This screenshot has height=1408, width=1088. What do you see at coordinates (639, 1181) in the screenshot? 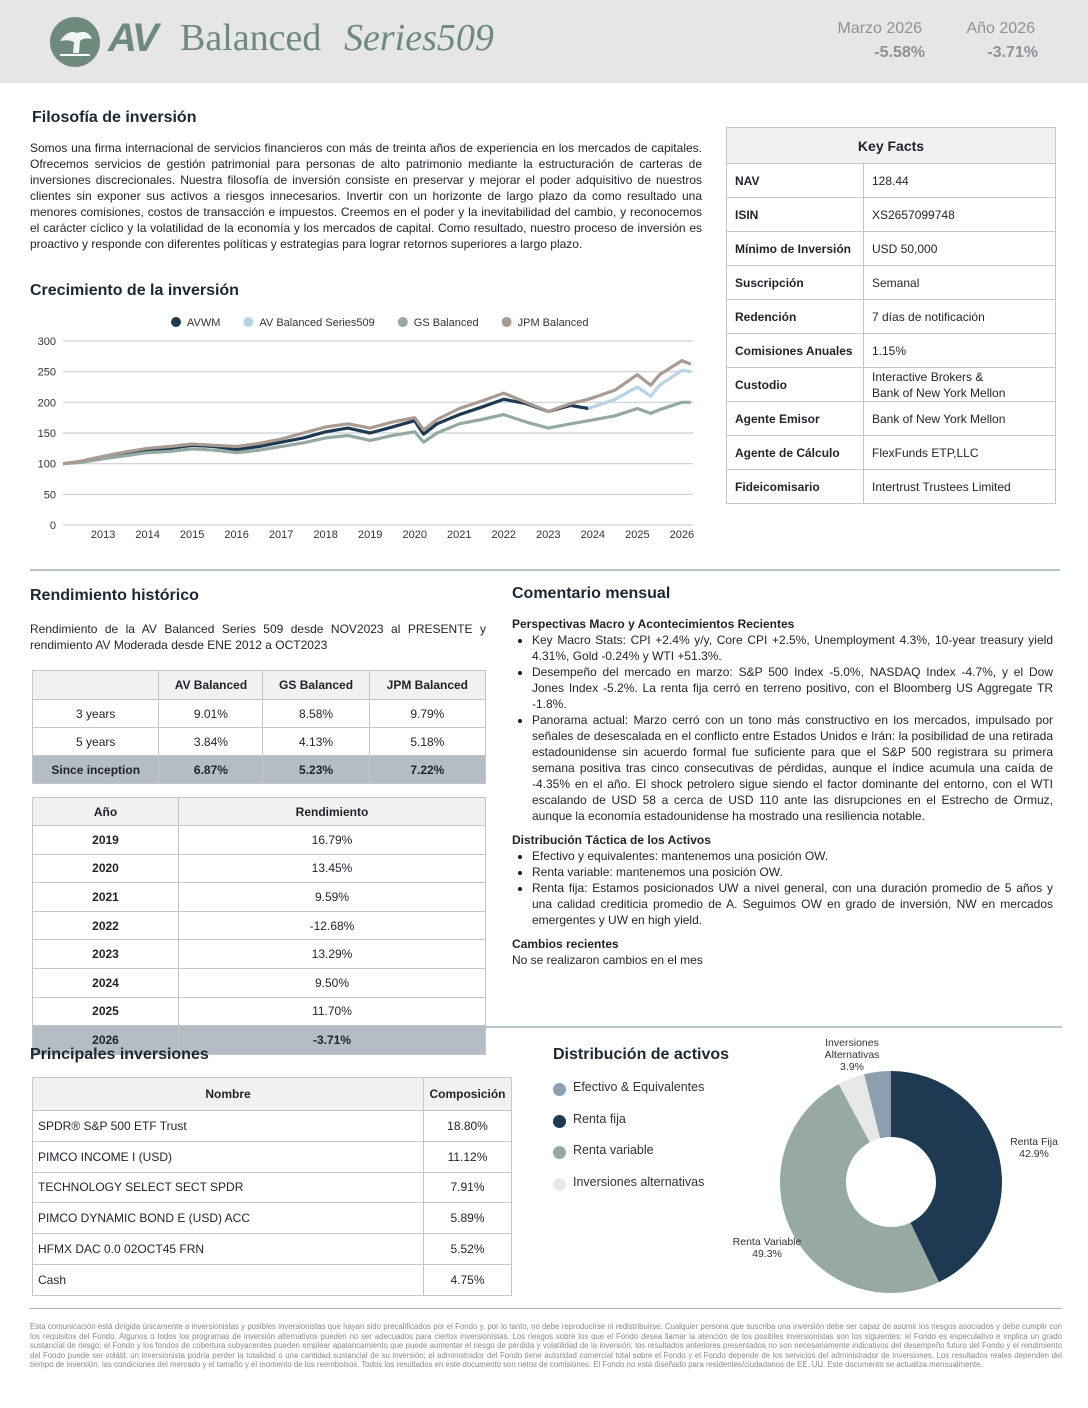
I see `legend-label: Inversiones alternativas` at bounding box center [639, 1181].